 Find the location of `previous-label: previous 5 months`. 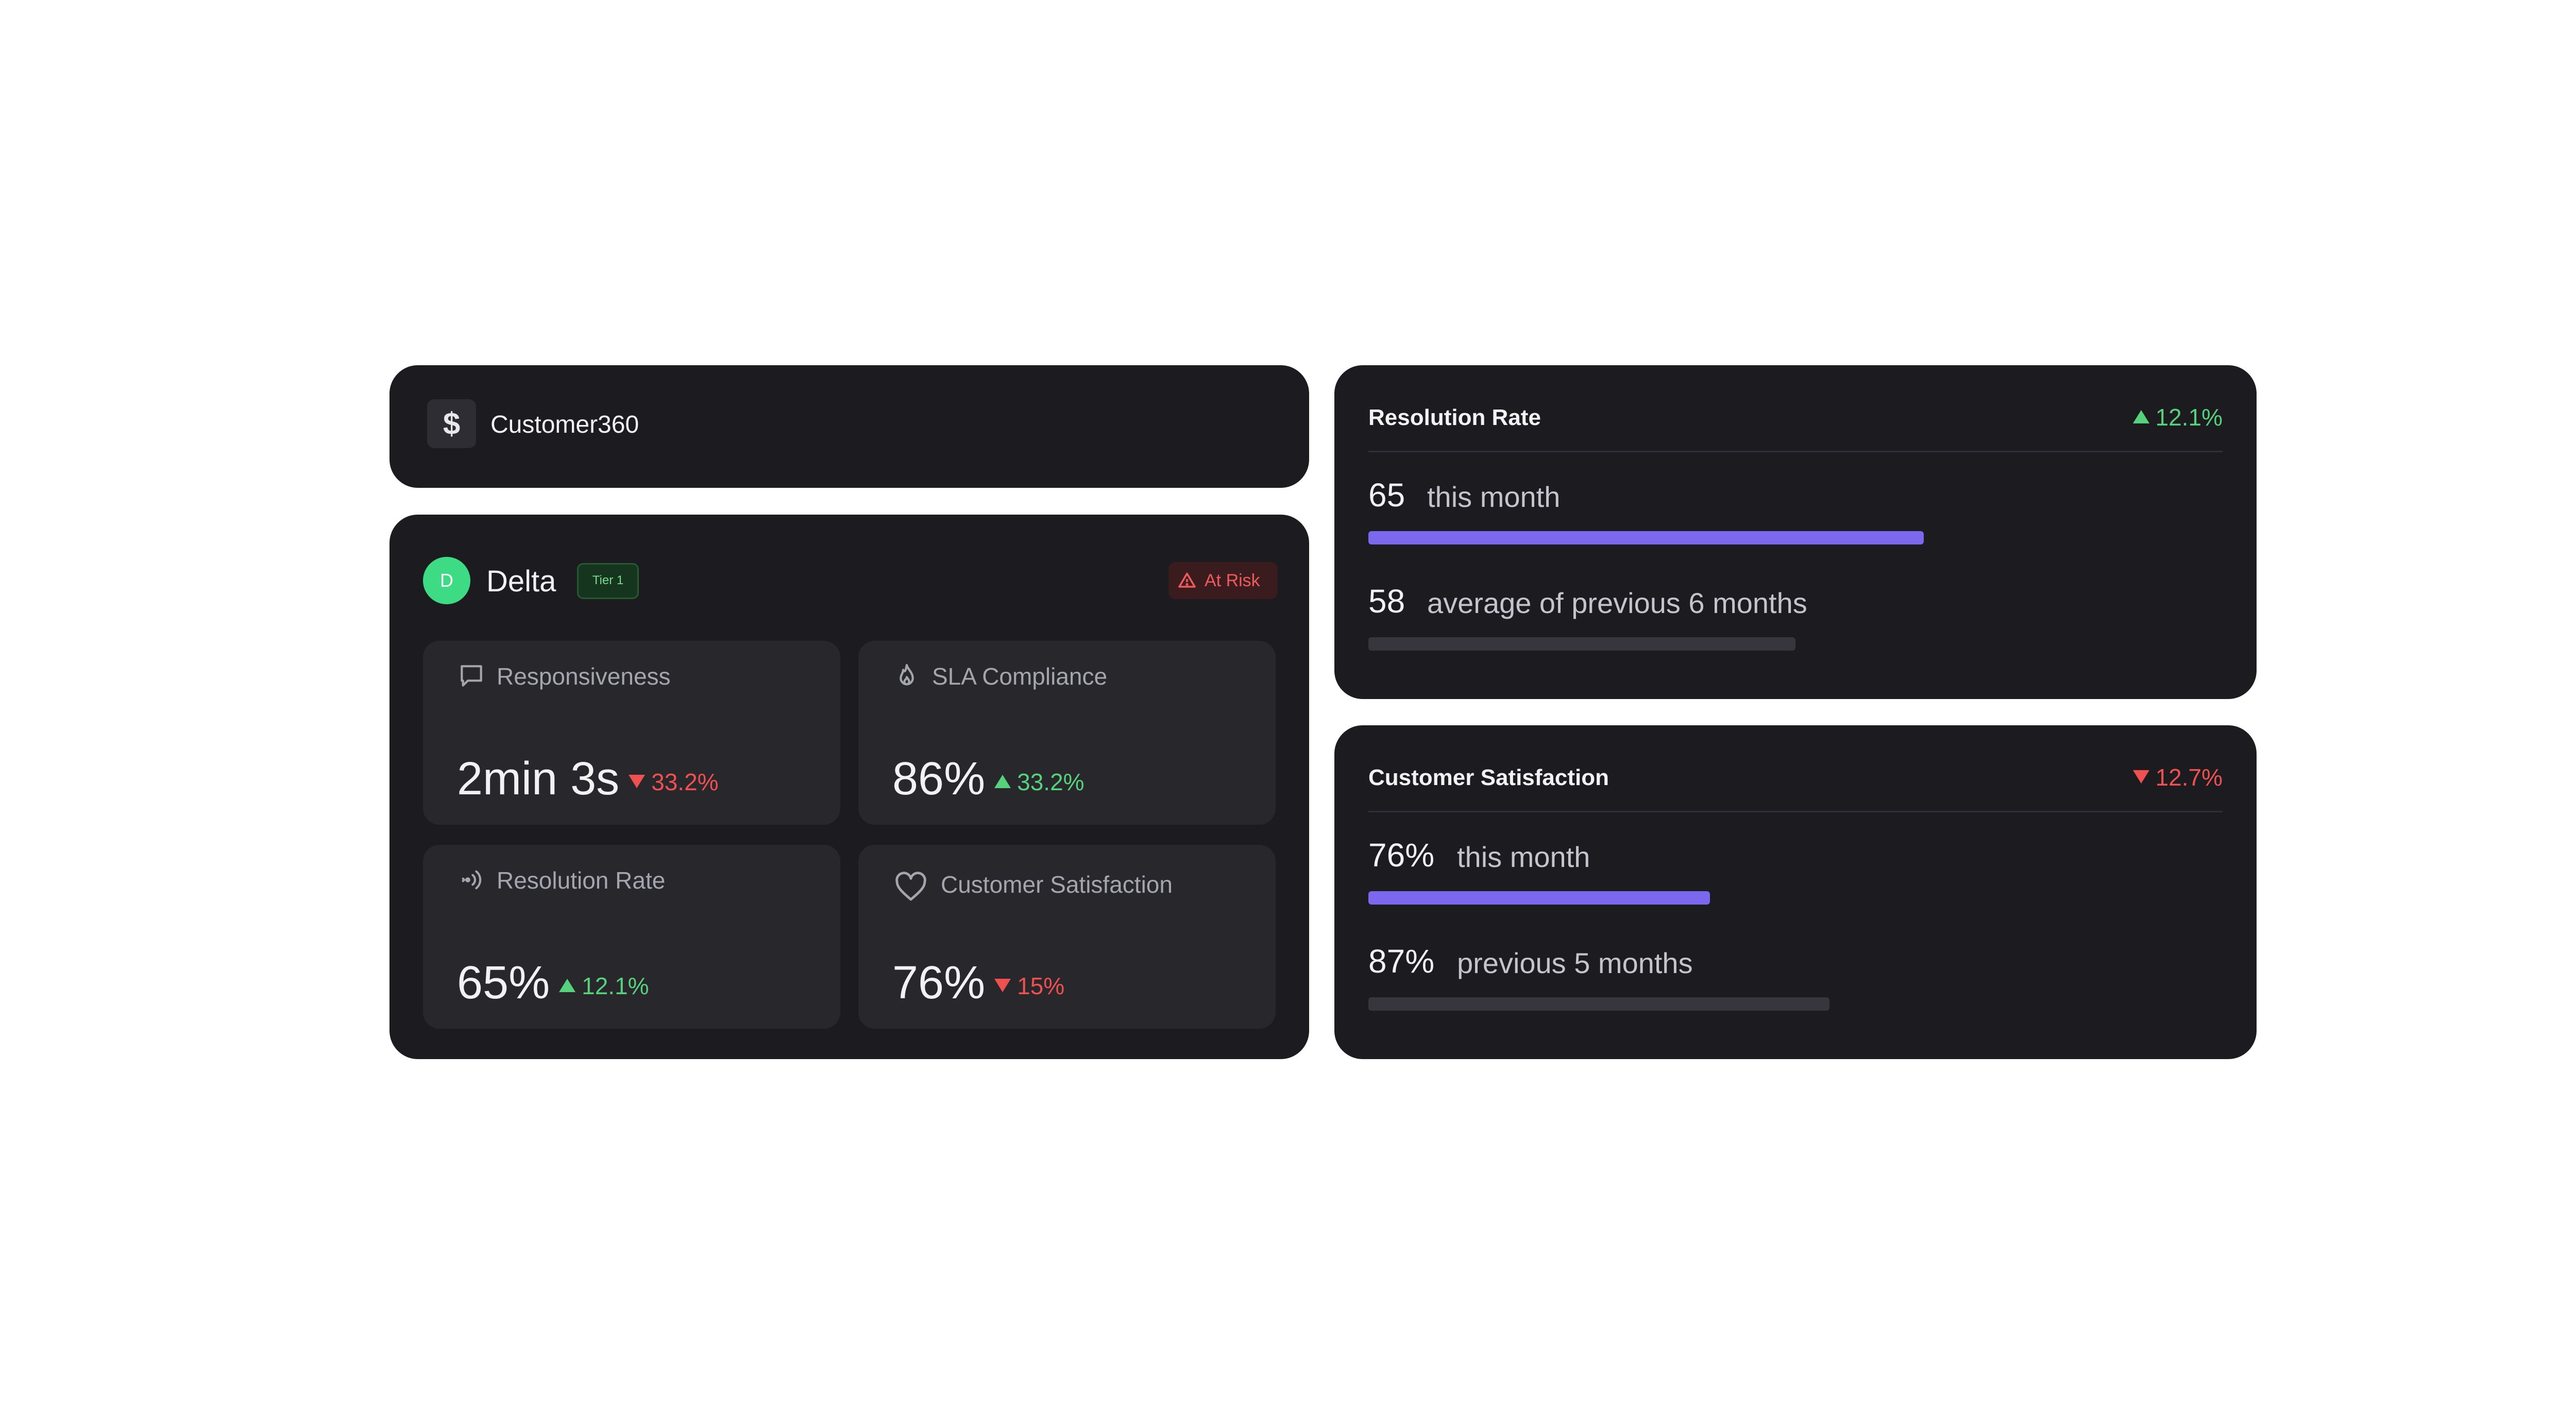

previous-label: previous 5 months is located at coordinates (1575, 963).